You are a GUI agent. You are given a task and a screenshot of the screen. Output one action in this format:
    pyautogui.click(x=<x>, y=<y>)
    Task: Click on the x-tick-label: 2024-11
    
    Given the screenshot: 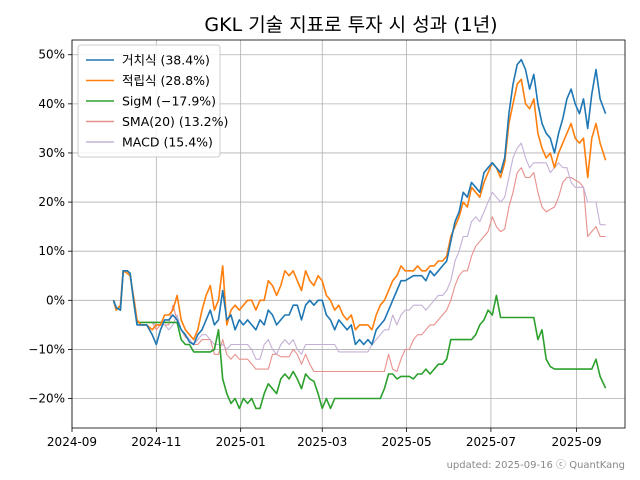 What is the action you would take?
    pyautogui.click(x=156, y=442)
    